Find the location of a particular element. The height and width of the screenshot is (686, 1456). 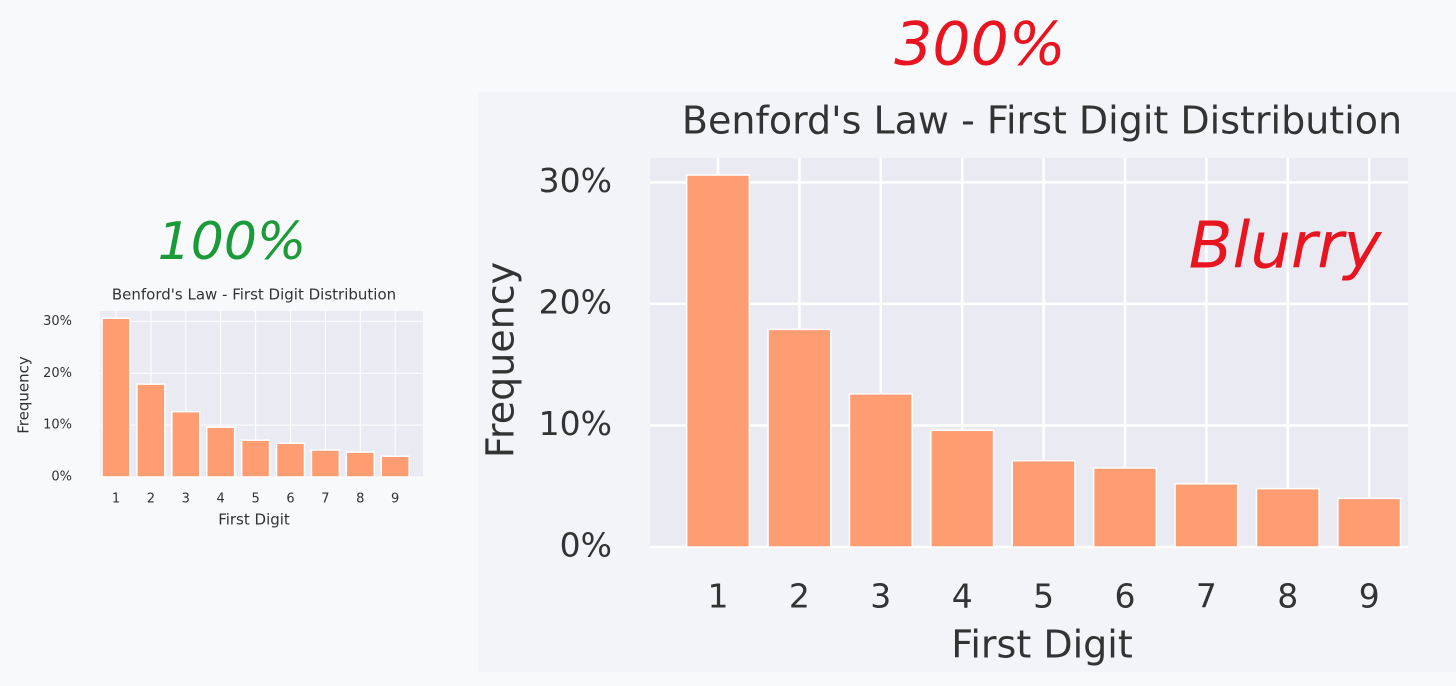

handwritten-annotation: Blurry is located at coordinates (1286, 247).